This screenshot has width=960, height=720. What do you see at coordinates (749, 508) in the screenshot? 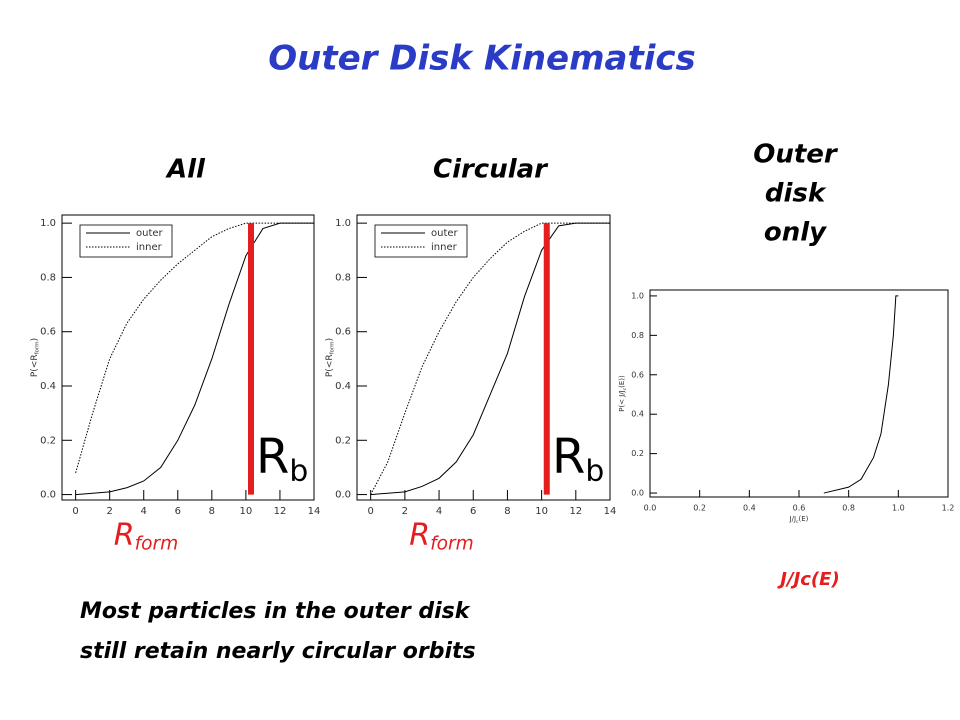
I see `x-tick-label: 0.4` at bounding box center [749, 508].